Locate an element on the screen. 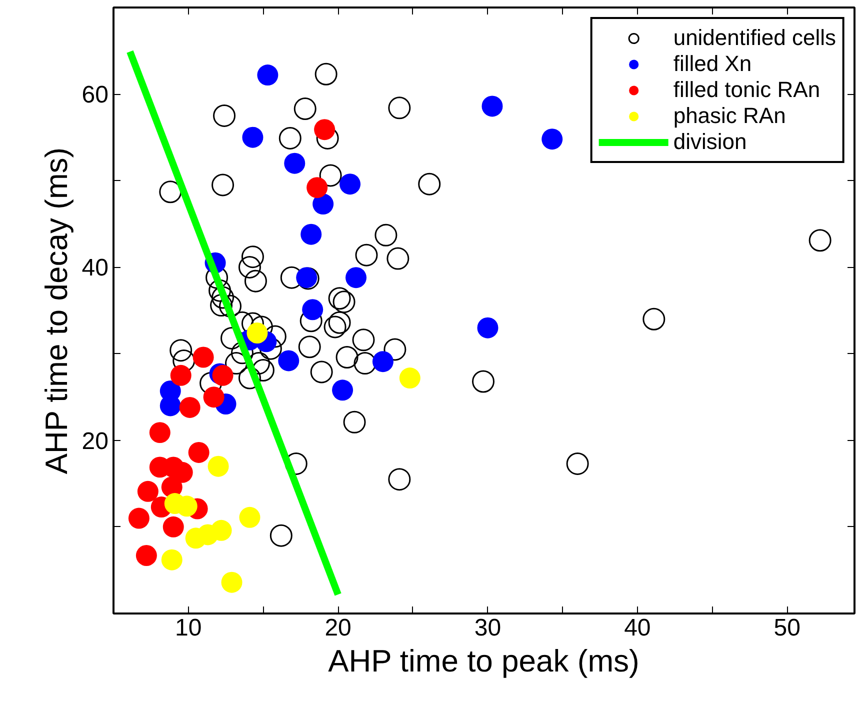 The image size is (863, 713). x-axis-title: AHP time to peak (ms) is located at coordinates (484, 661).